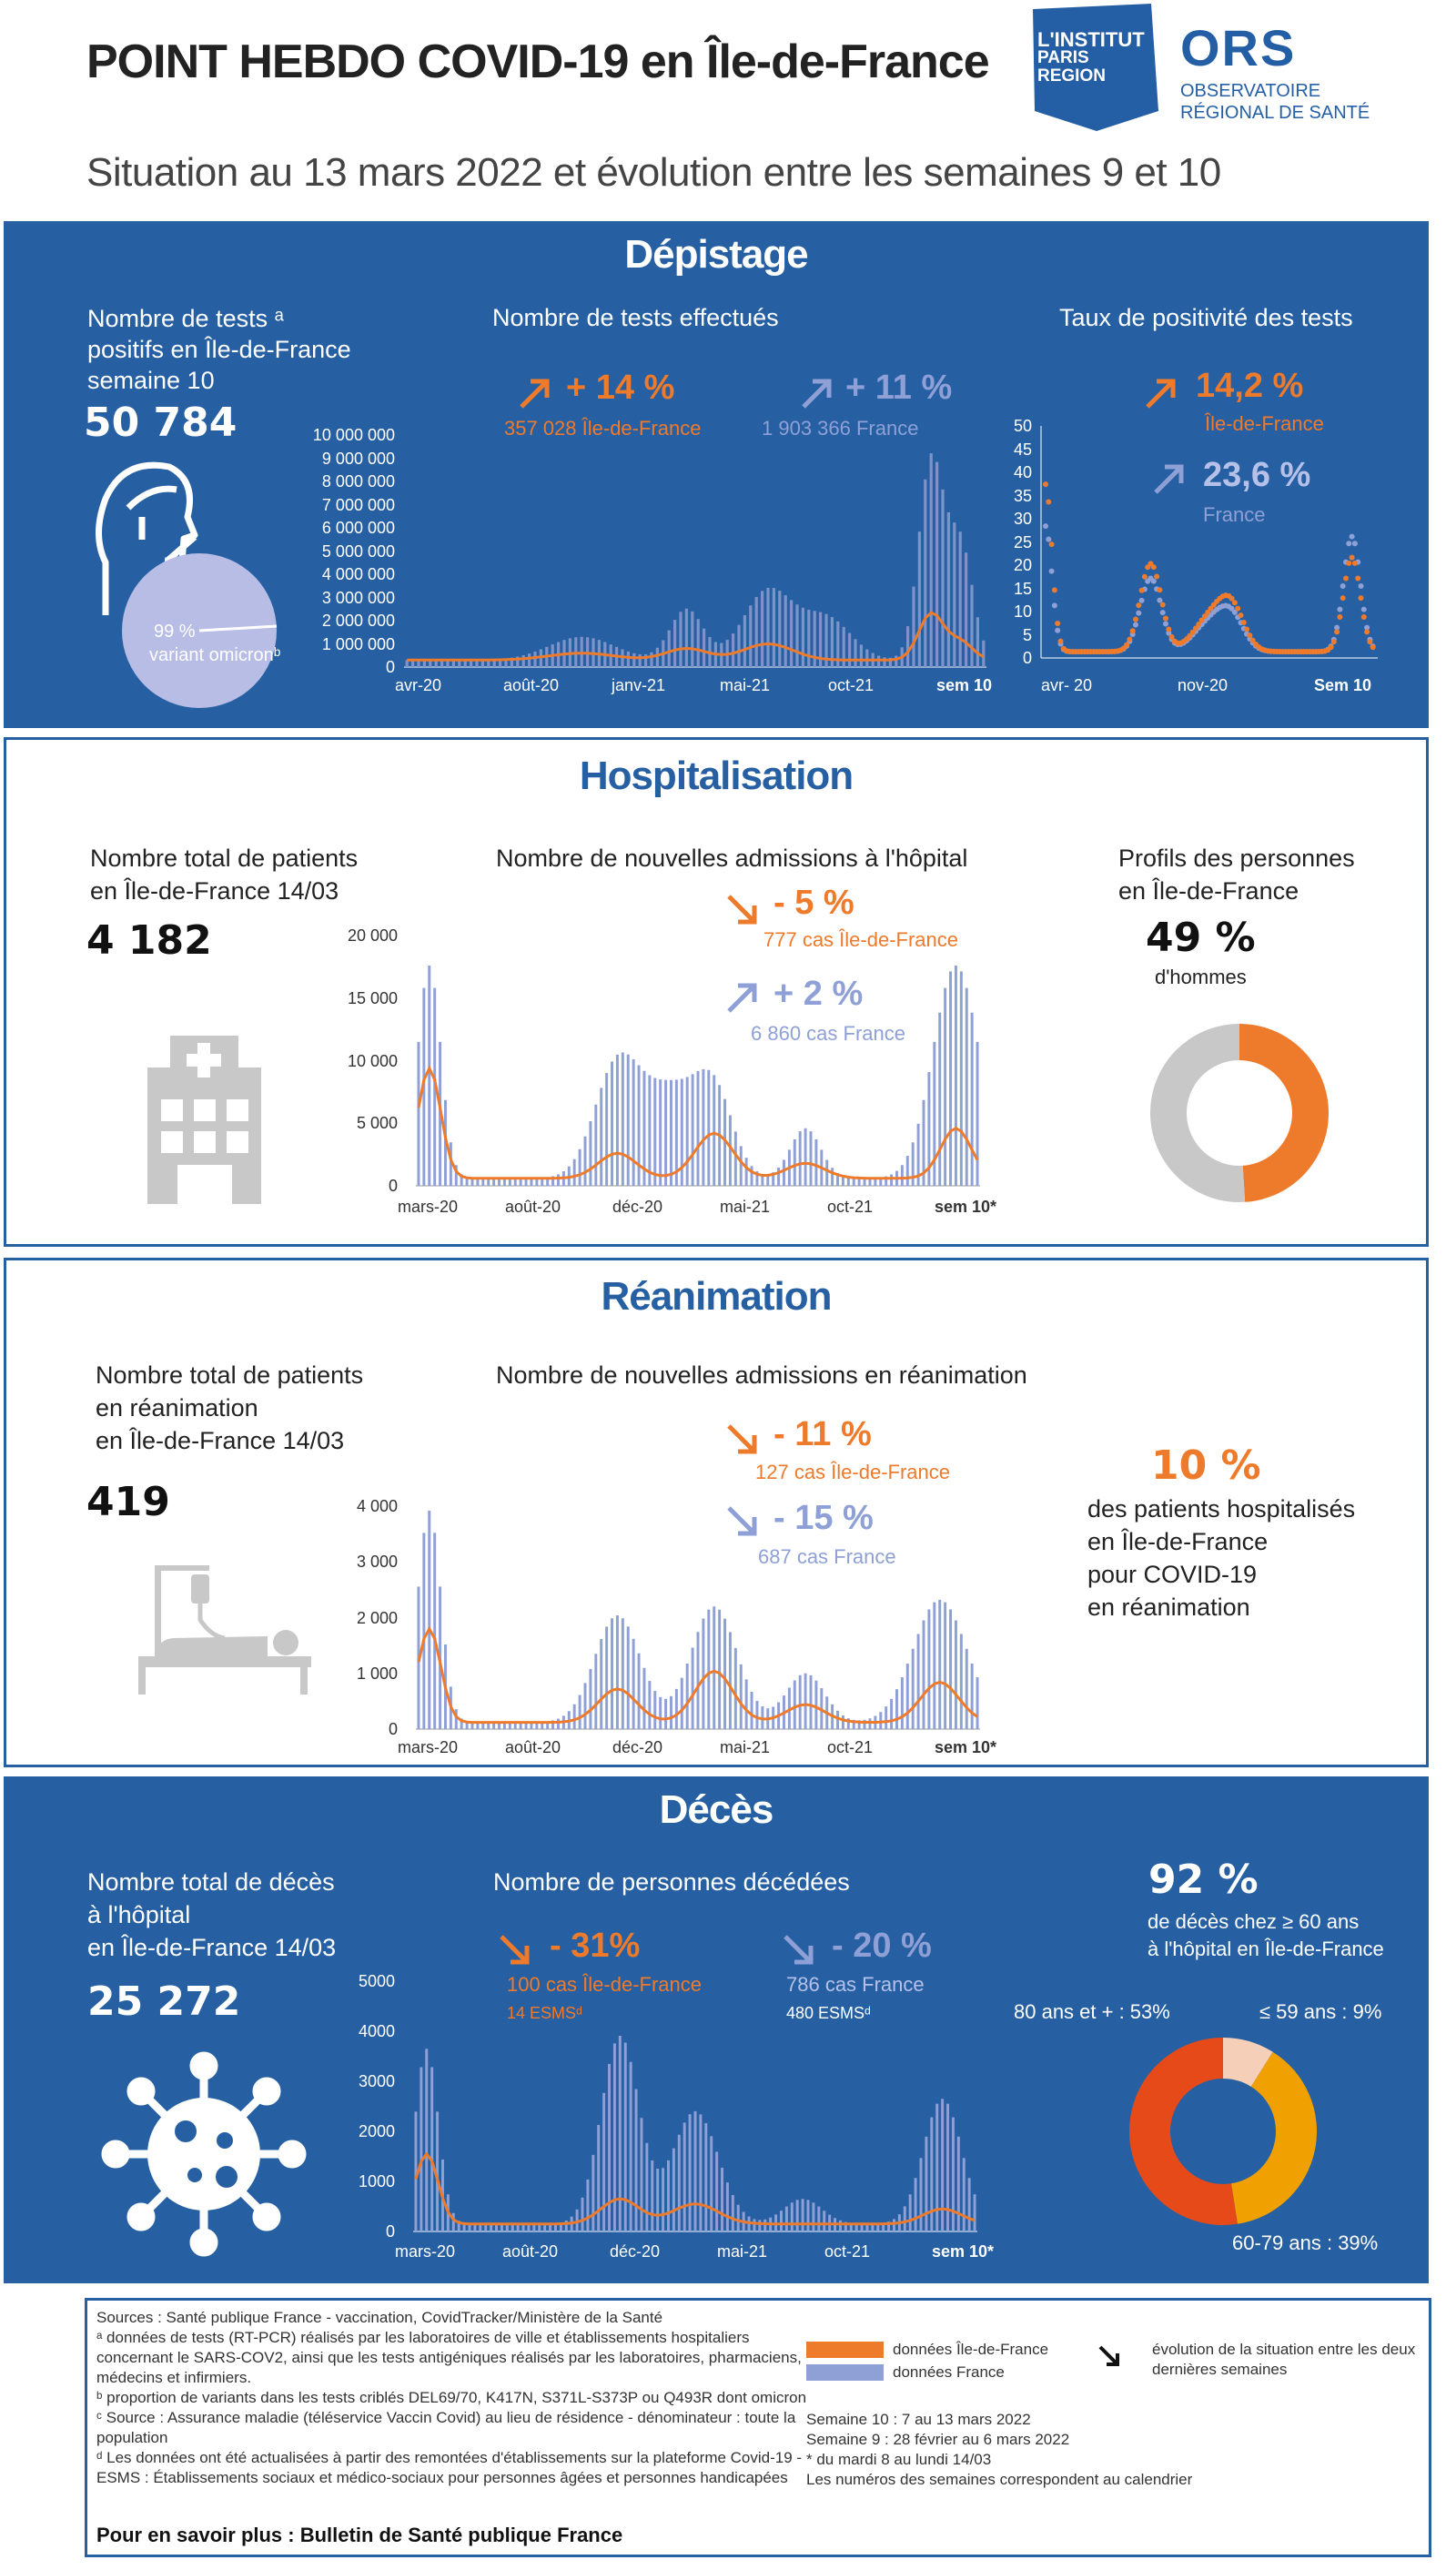  I want to click on x-tick-label: août-20, so click(532, 685).